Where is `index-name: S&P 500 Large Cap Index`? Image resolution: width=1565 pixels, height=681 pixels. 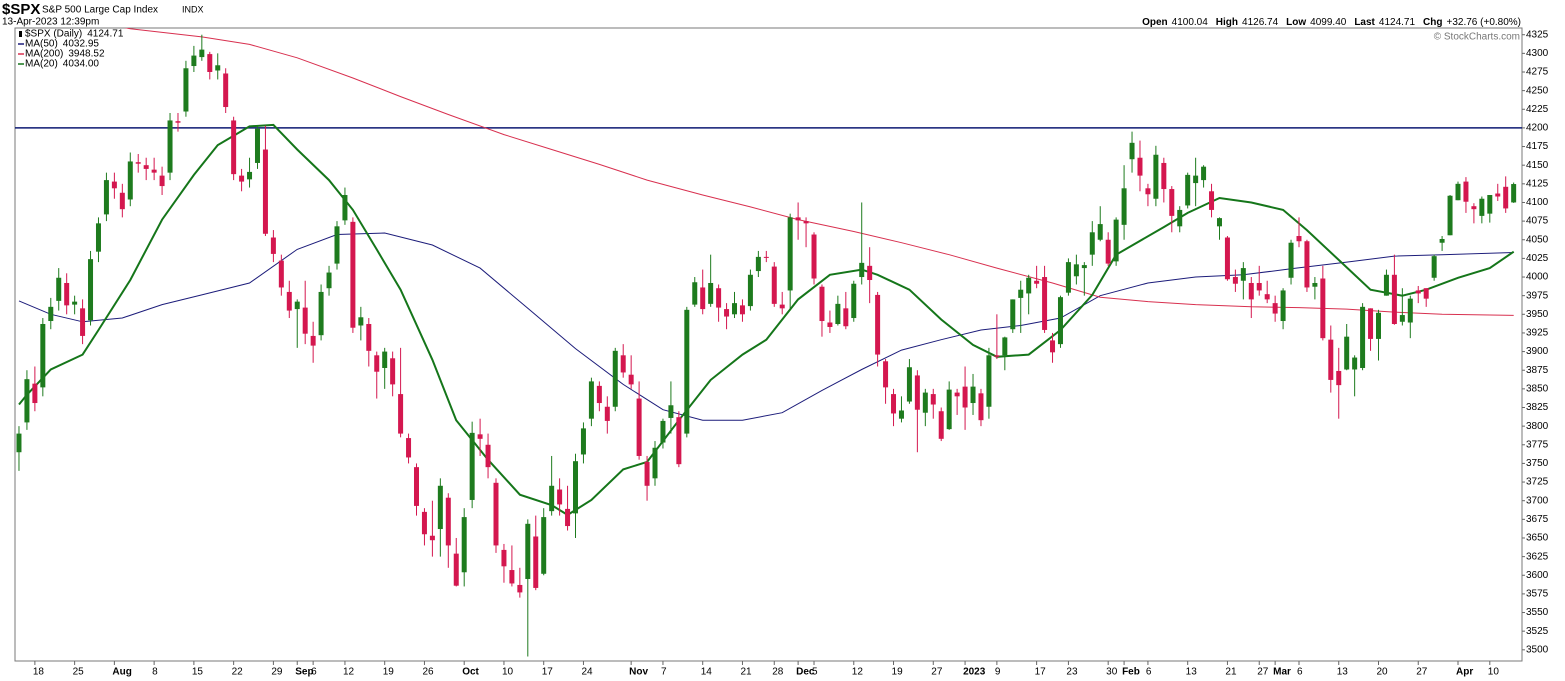
index-name: S&P 500 Large Cap Index is located at coordinates (100, 10).